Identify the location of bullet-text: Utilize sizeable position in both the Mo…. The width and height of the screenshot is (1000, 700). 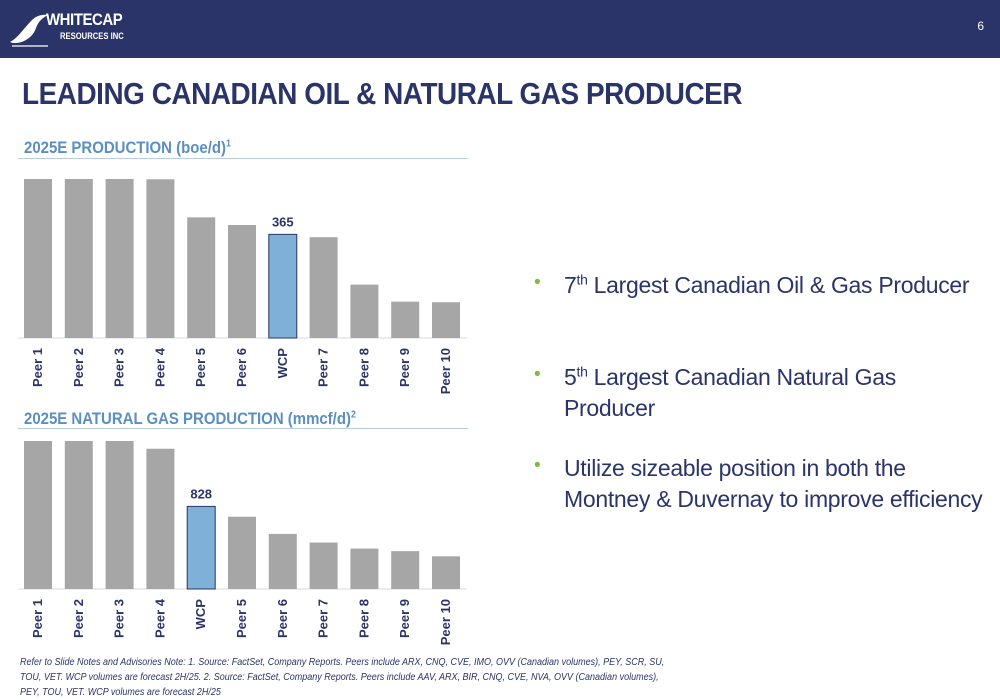
(773, 484).